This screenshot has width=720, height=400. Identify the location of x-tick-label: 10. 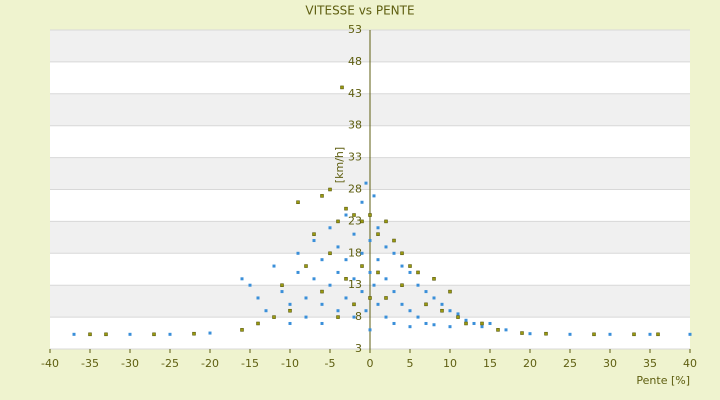
(450, 363).